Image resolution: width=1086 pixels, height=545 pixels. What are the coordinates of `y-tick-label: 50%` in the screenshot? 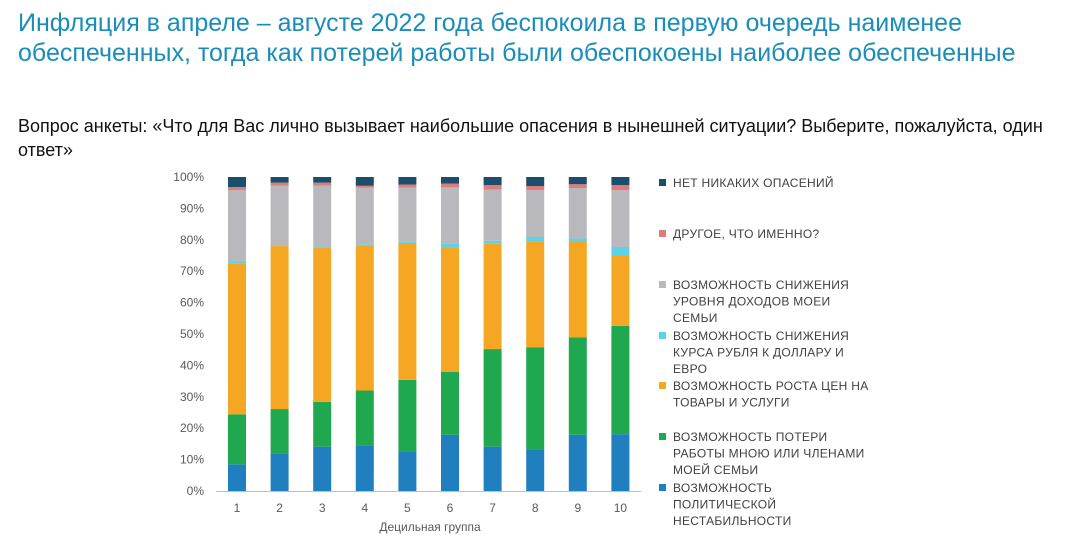 It's located at (192, 334).